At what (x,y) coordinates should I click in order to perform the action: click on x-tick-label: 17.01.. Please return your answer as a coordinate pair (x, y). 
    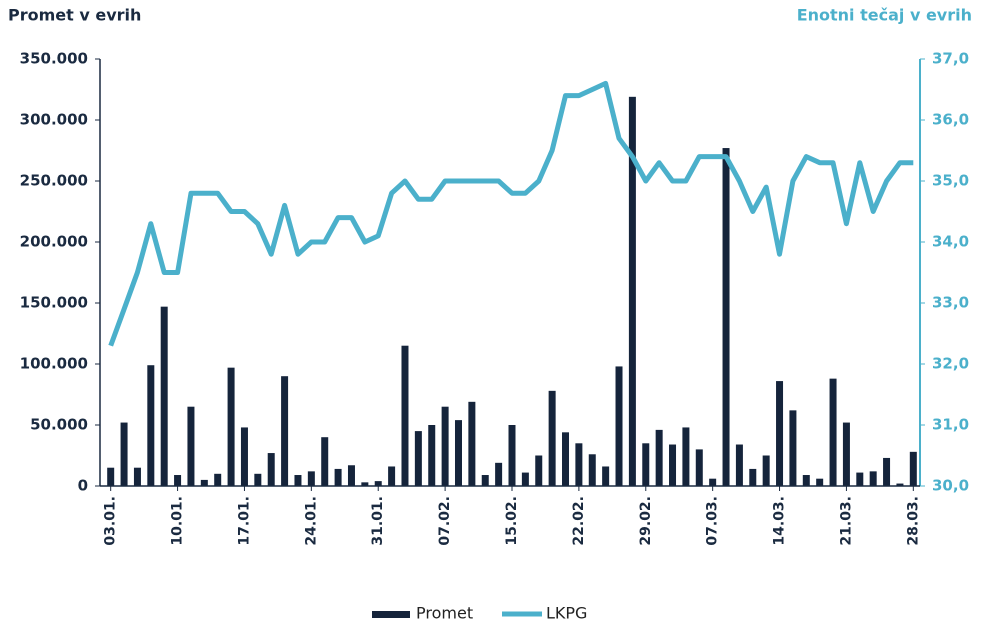
    Looking at the image, I should click on (244, 521).